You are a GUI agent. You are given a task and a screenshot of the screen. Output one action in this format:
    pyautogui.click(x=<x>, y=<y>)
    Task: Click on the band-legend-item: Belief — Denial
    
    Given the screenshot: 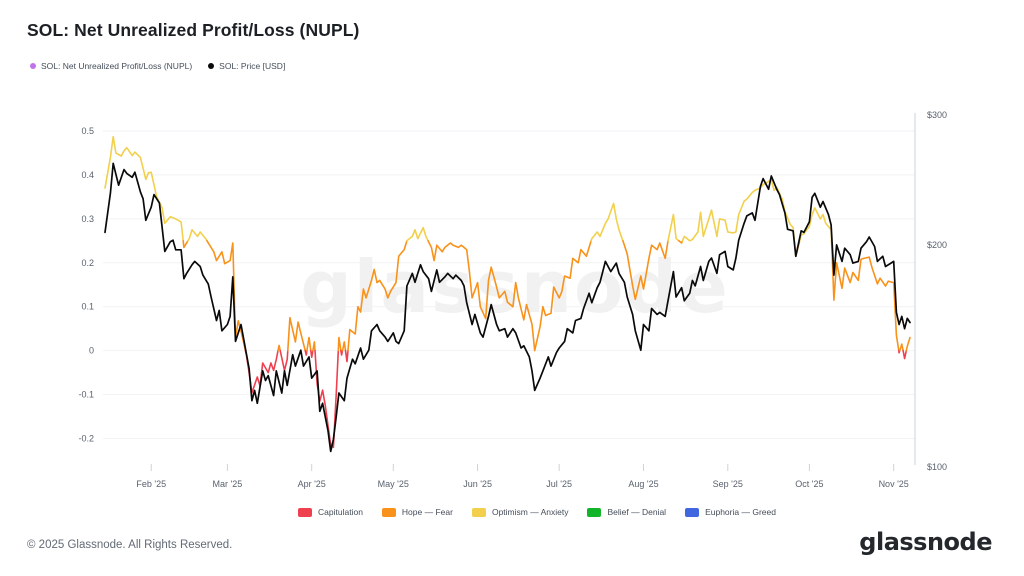 What is the action you would take?
    pyautogui.click(x=626, y=512)
    